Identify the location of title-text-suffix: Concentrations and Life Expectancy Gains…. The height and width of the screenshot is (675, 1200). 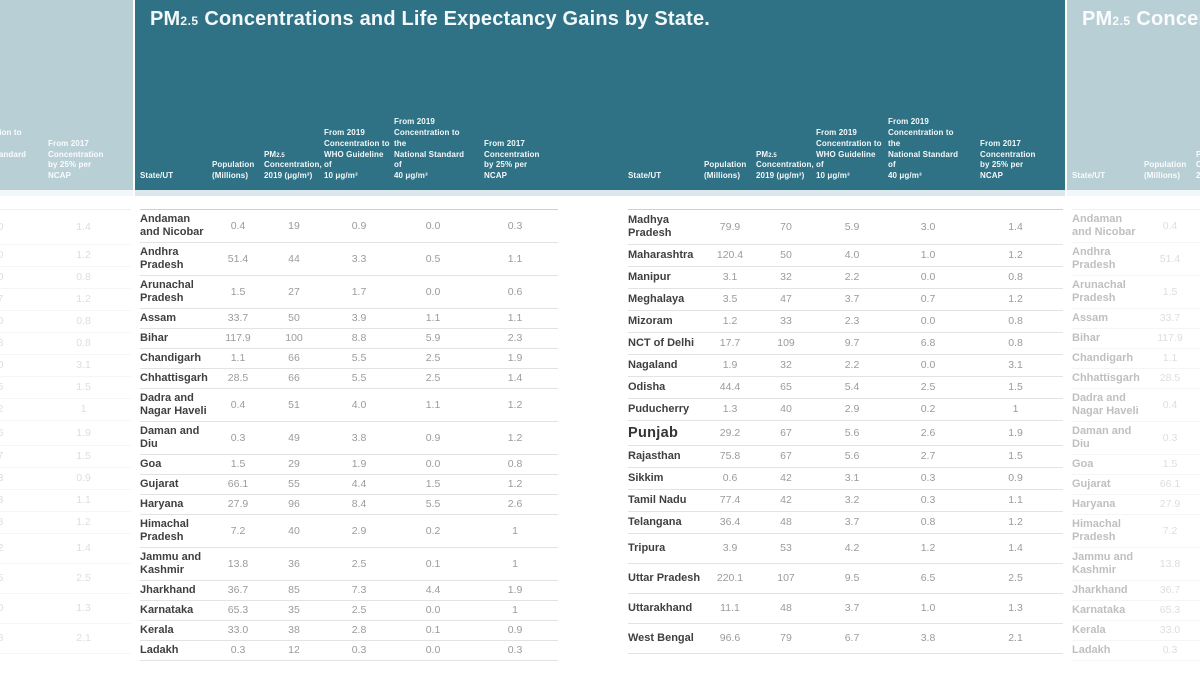
(454, 19).